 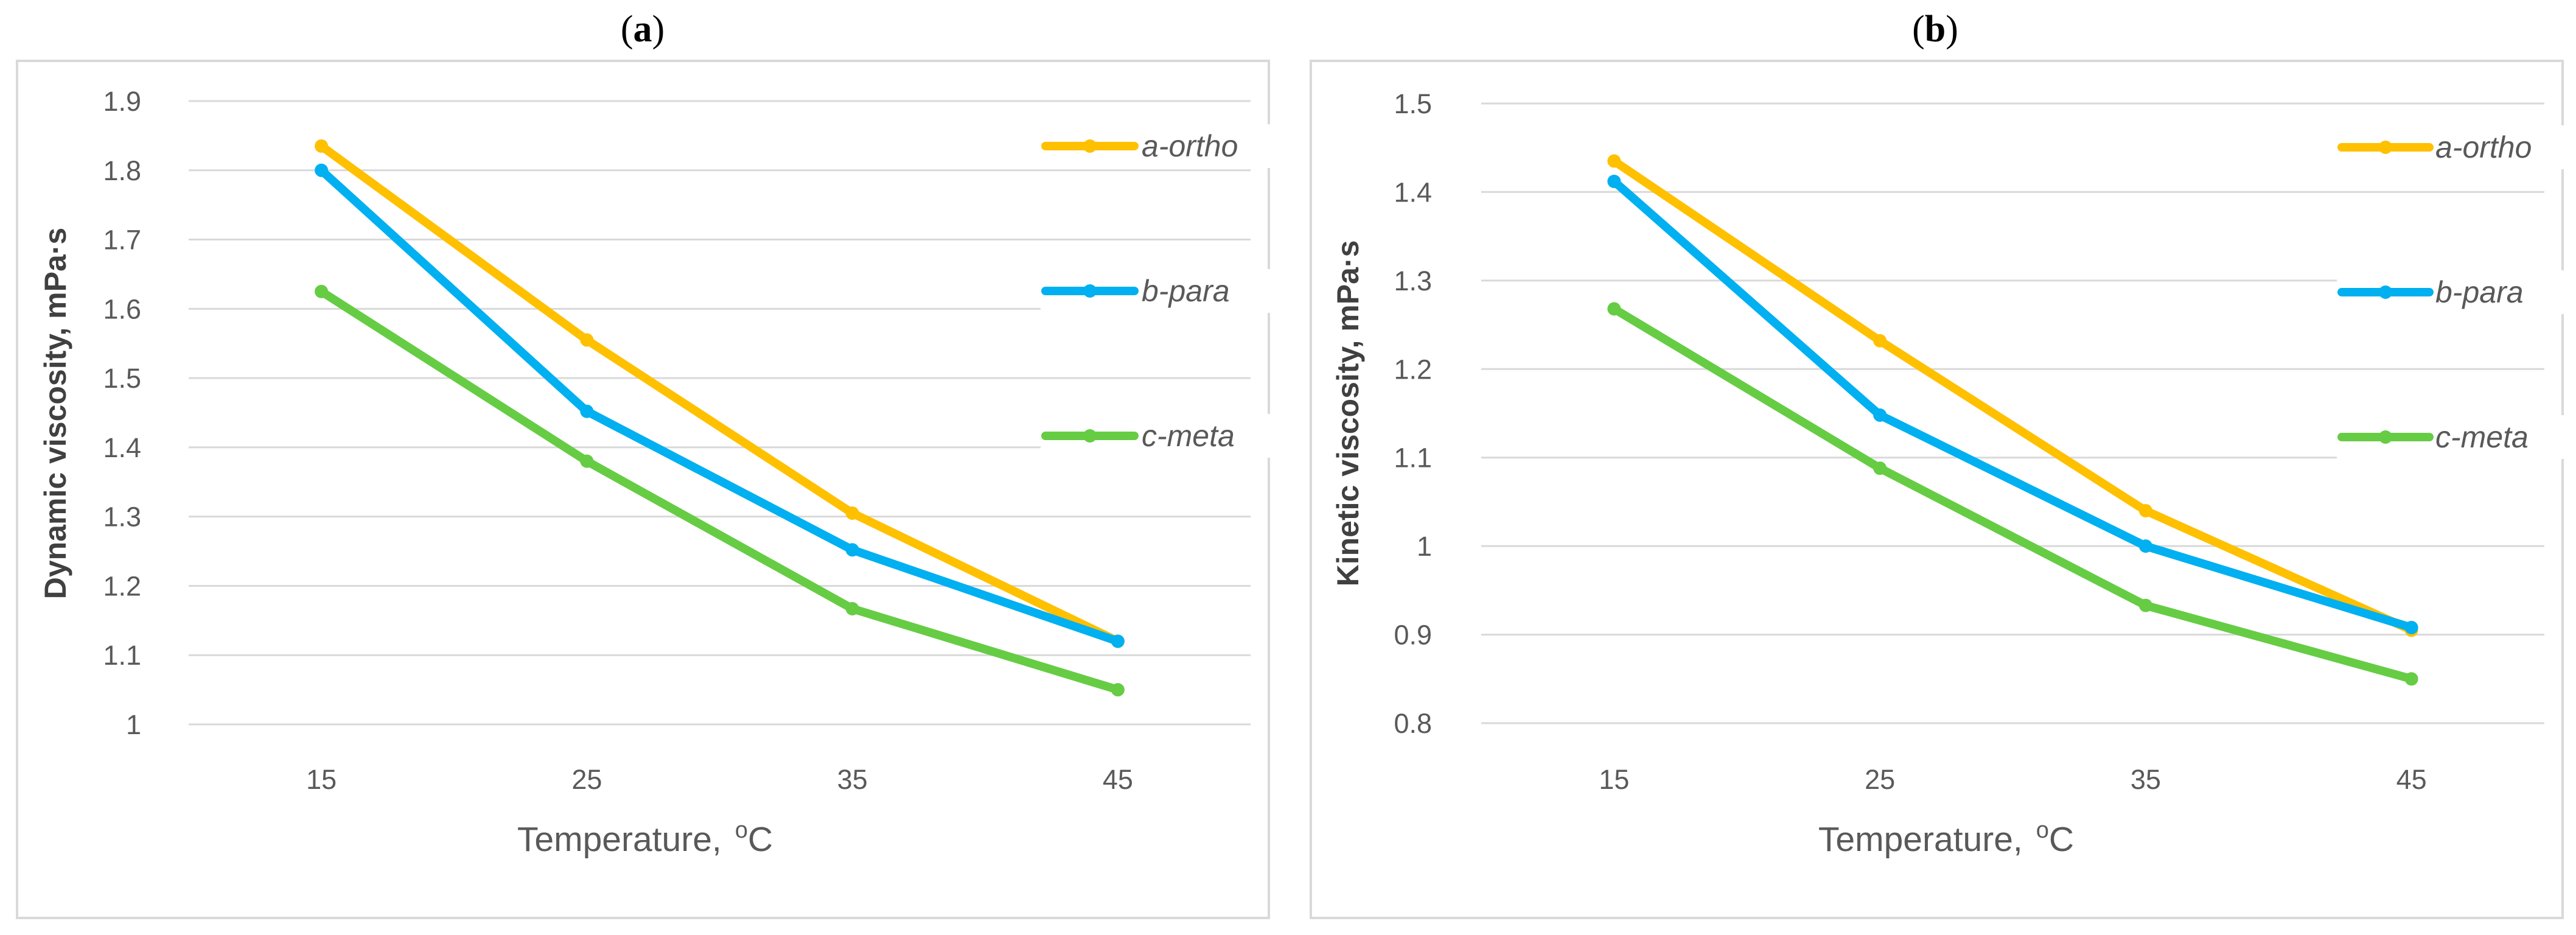 What do you see at coordinates (122, 308) in the screenshot?
I see `y-tick-label: 1.6` at bounding box center [122, 308].